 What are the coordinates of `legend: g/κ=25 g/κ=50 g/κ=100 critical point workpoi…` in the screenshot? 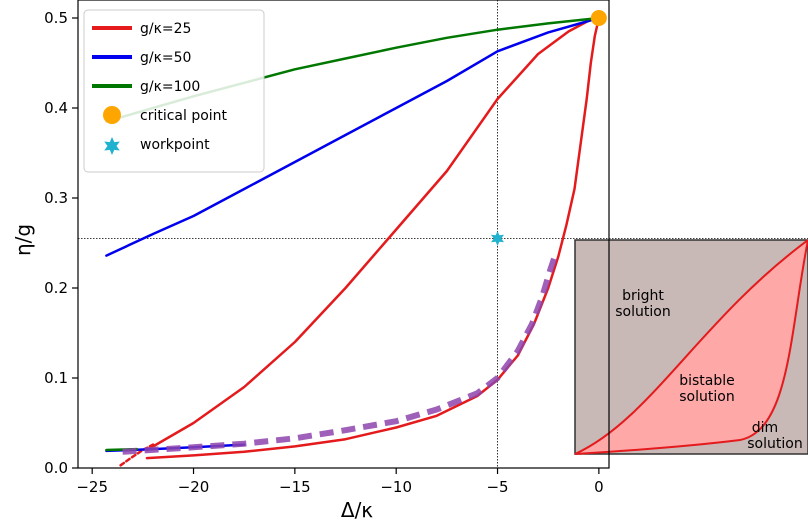 It's located at (174, 91).